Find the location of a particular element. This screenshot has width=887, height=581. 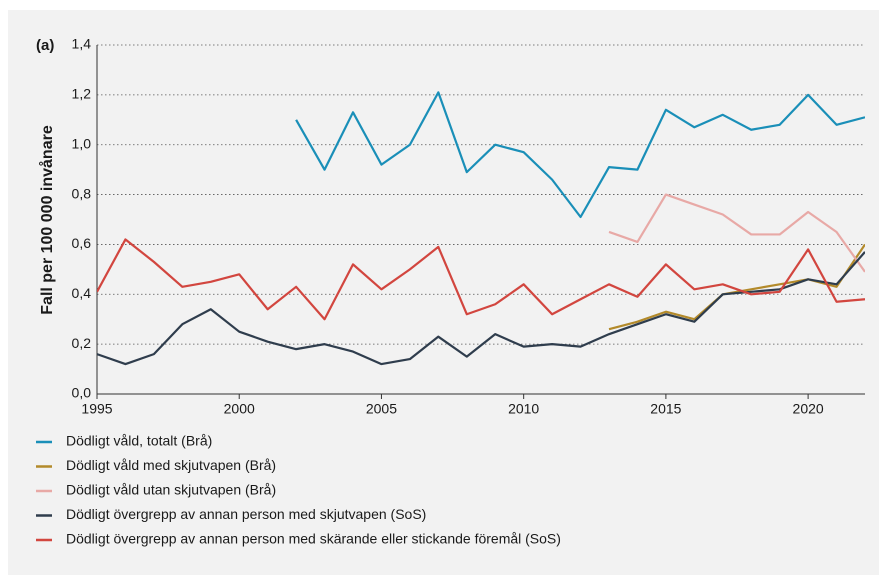

x-tick-label: 1995 is located at coordinates (96, 409).